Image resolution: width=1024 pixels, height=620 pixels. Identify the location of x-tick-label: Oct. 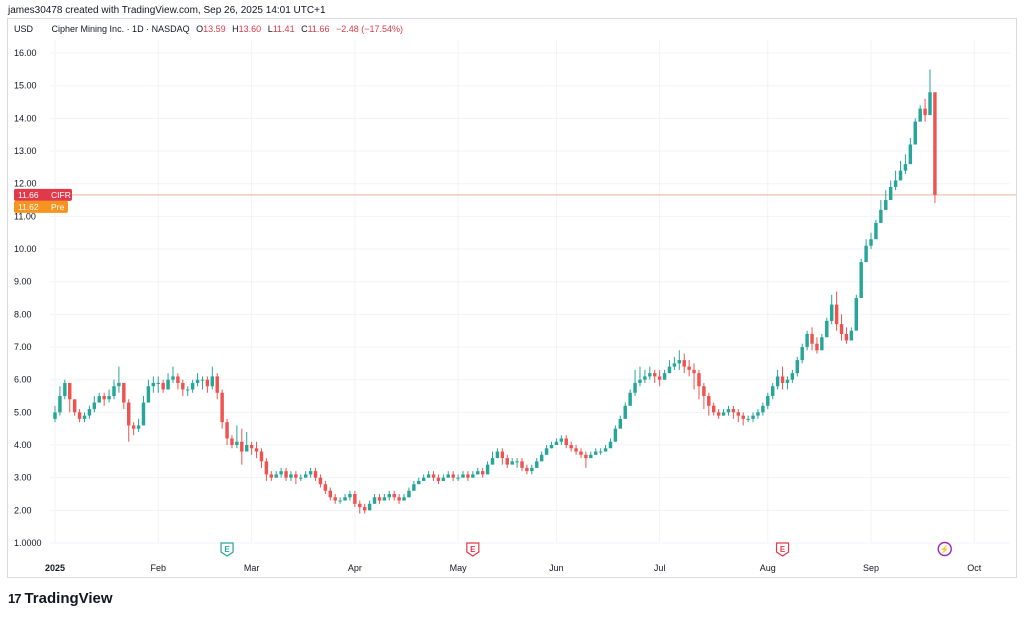
(974, 568).